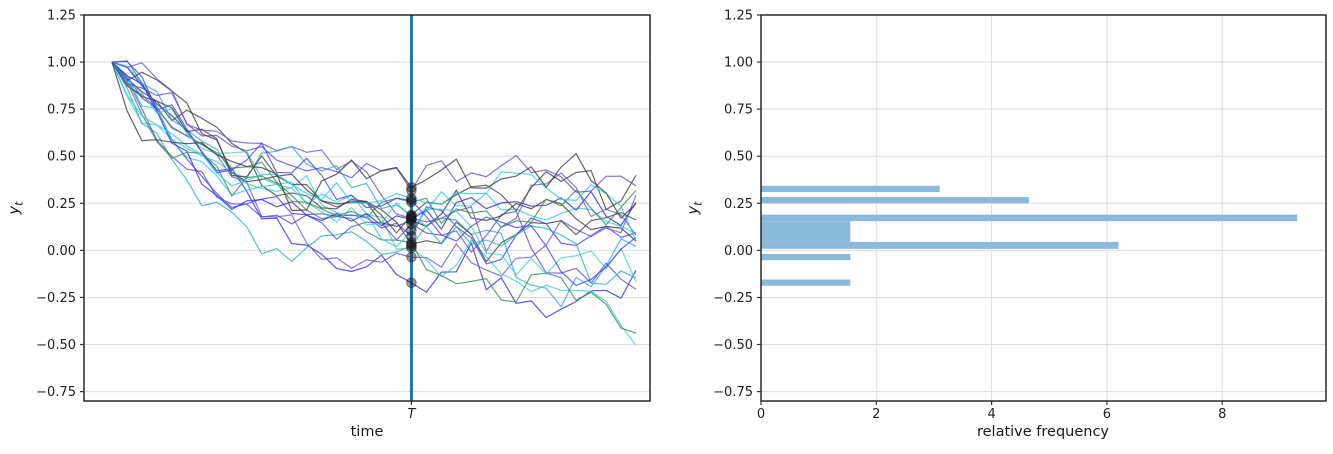  I want to click on left-ylabel-sub: t, so click(19, 203).